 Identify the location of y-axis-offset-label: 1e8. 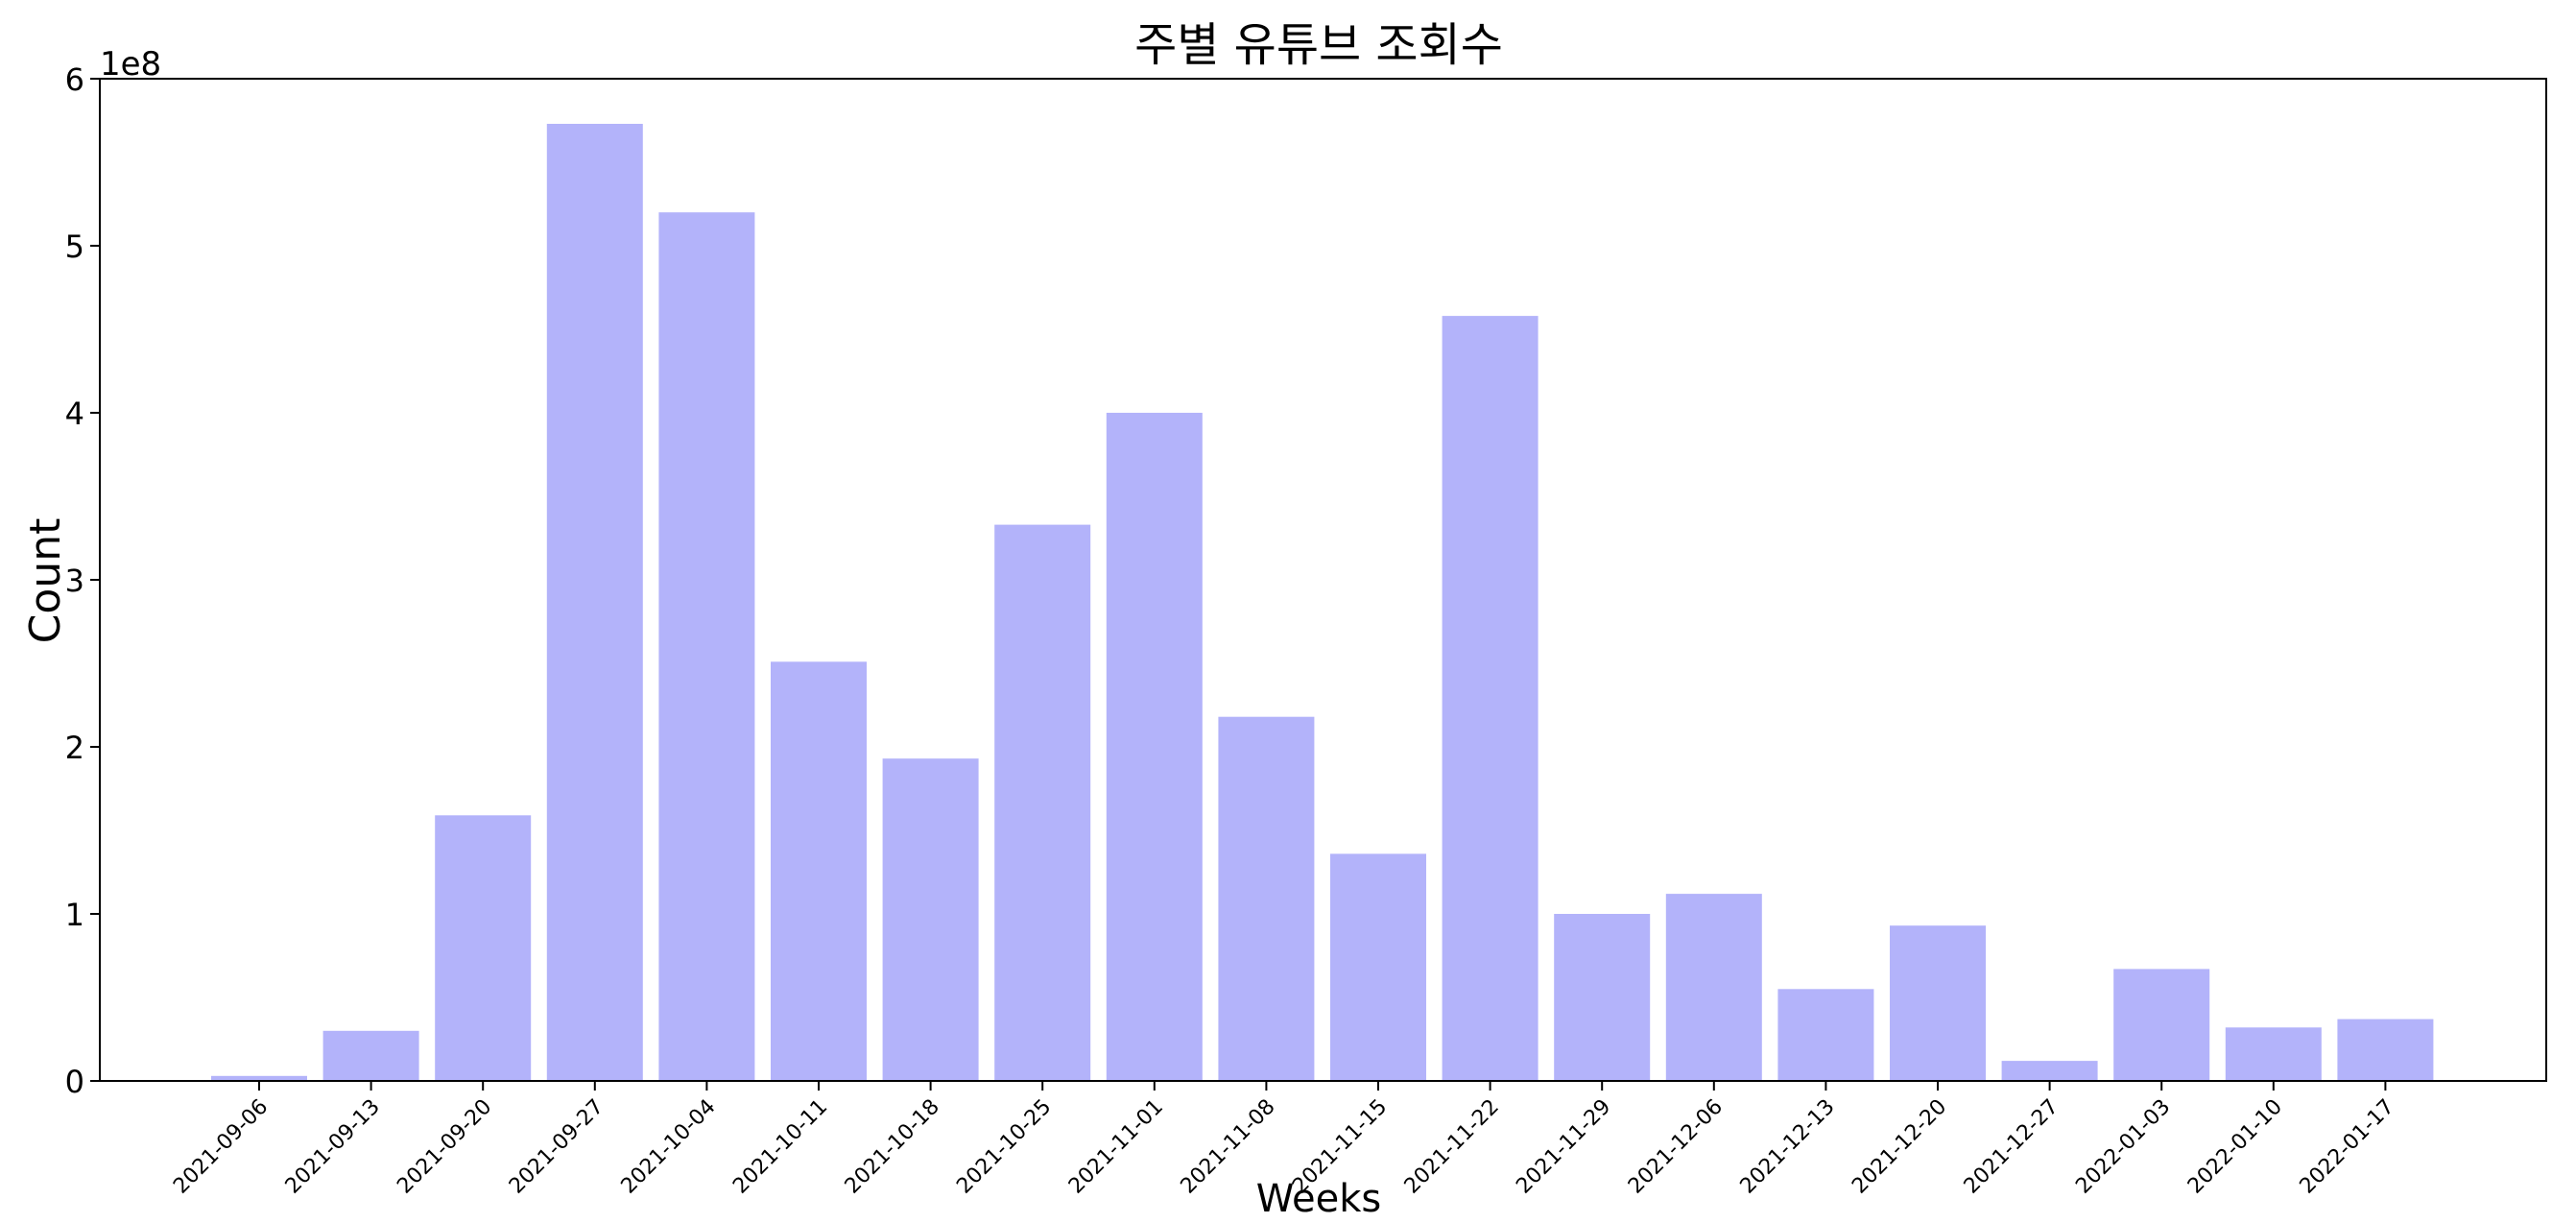
(130, 65).